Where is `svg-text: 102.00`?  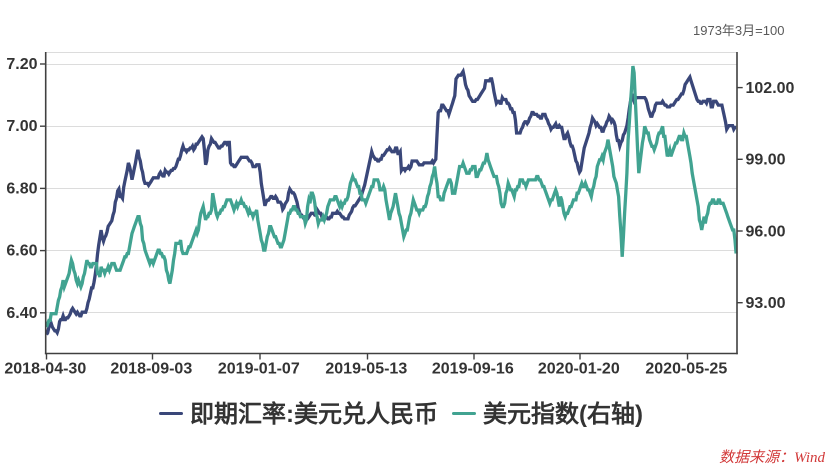 svg-text: 102.00 is located at coordinates (770, 88).